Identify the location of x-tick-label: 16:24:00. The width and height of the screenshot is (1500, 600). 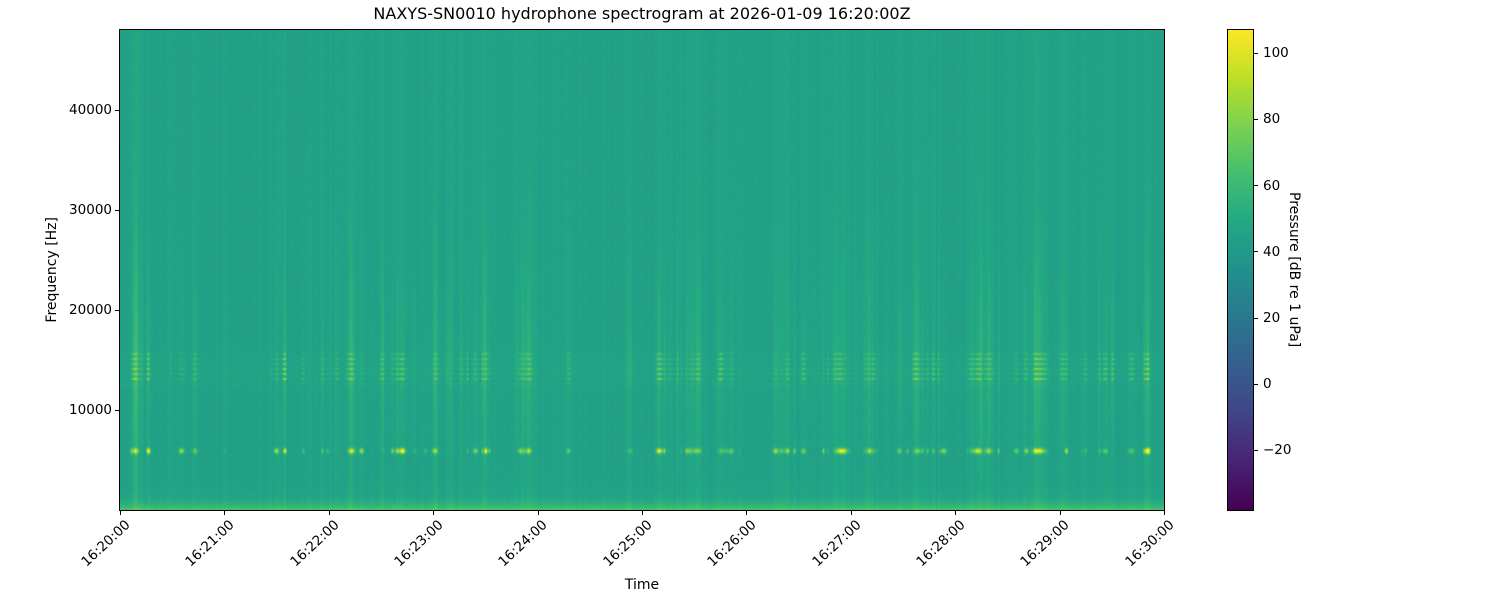
(523, 544).